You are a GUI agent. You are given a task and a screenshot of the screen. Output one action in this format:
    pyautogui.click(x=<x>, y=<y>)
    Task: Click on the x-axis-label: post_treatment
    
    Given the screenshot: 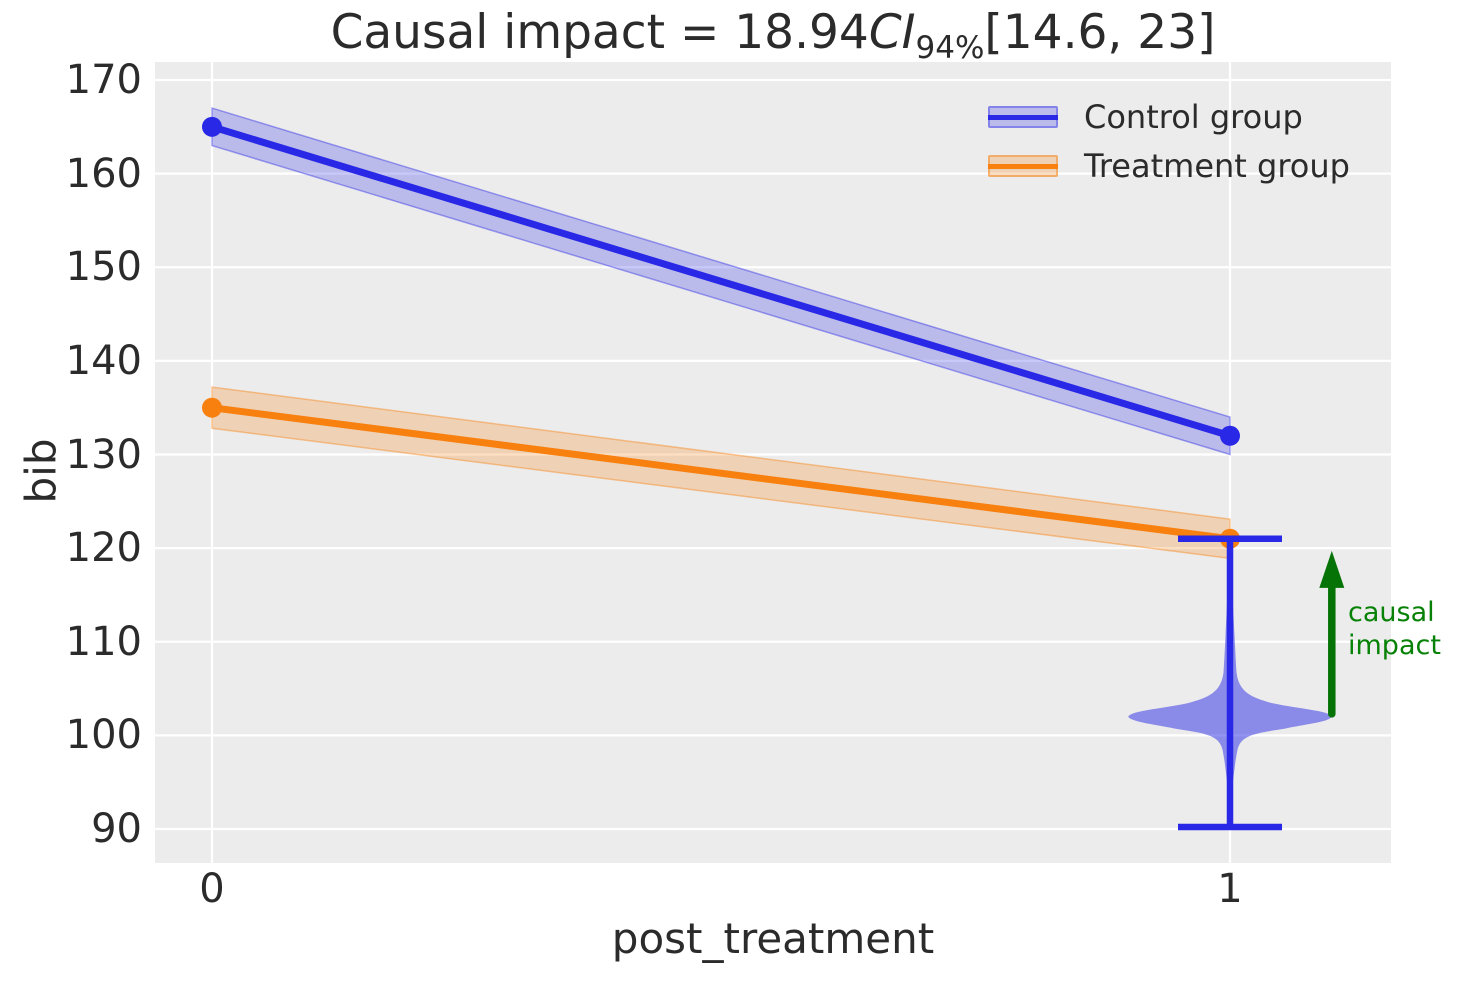 What is the action you would take?
    pyautogui.click(x=773, y=938)
    